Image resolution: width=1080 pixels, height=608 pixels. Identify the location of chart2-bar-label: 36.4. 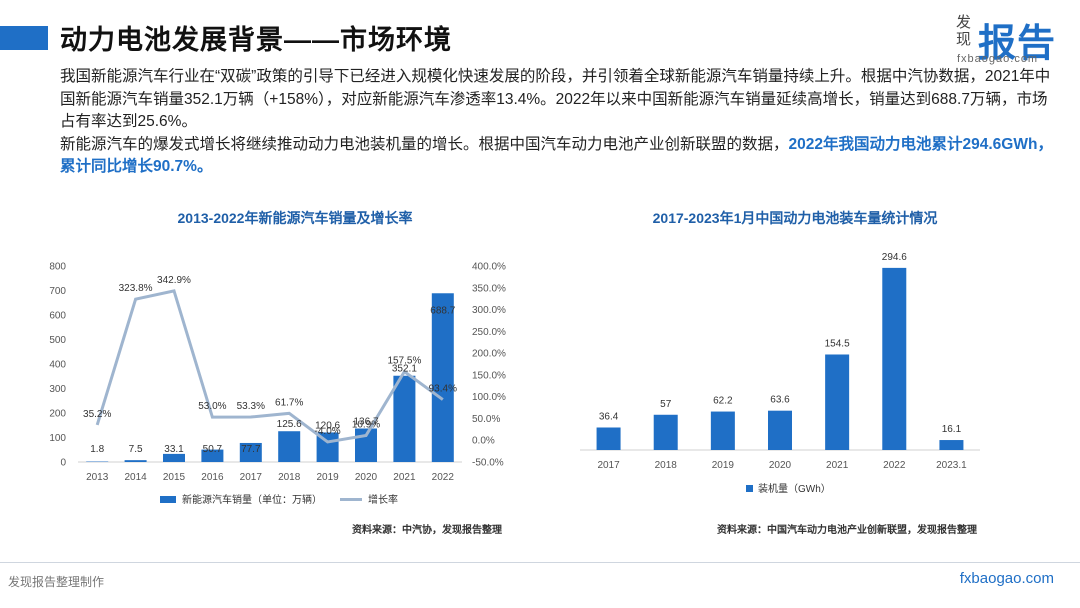
(609, 416).